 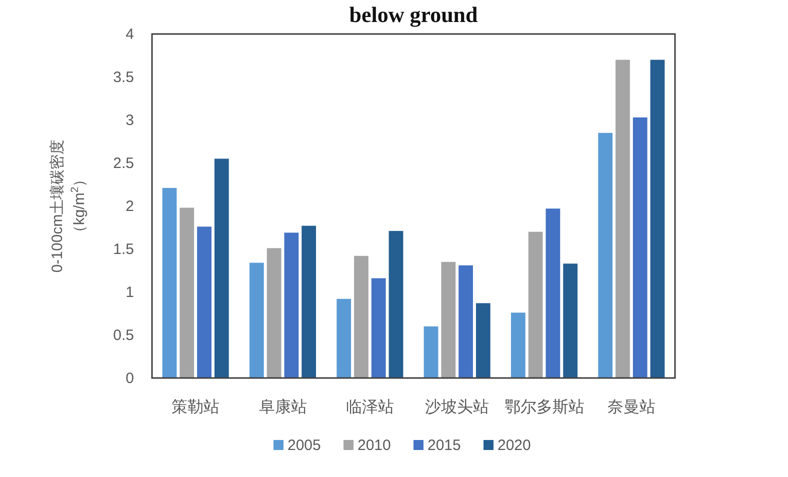 I want to click on x-tick-label: 沙坡头站, so click(x=457, y=407).